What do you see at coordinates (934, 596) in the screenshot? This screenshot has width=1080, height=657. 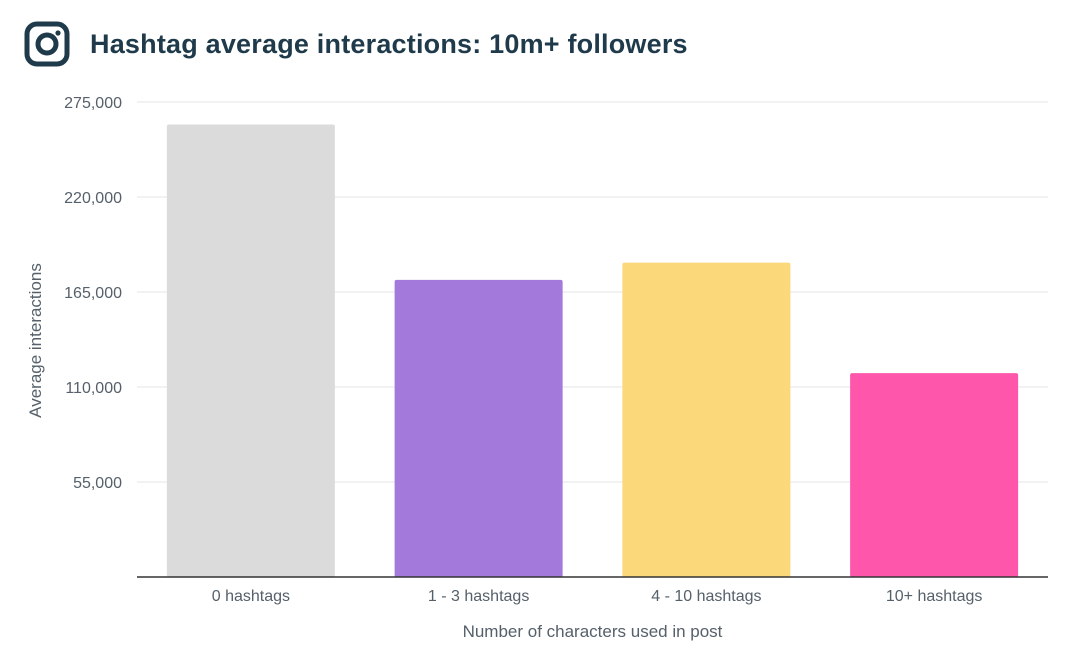 I see `x-tick-label: 10+ hashtags` at bounding box center [934, 596].